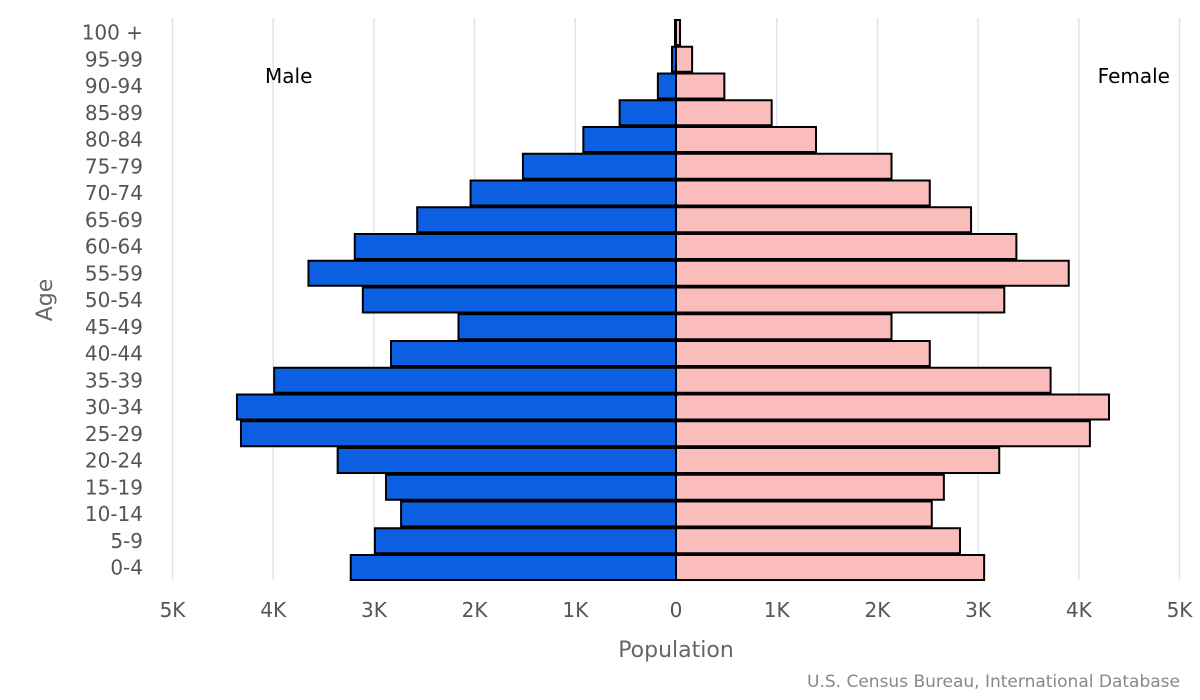  Describe the element at coordinates (112, 33) in the screenshot. I see `age-tick-label: 100 +` at that location.